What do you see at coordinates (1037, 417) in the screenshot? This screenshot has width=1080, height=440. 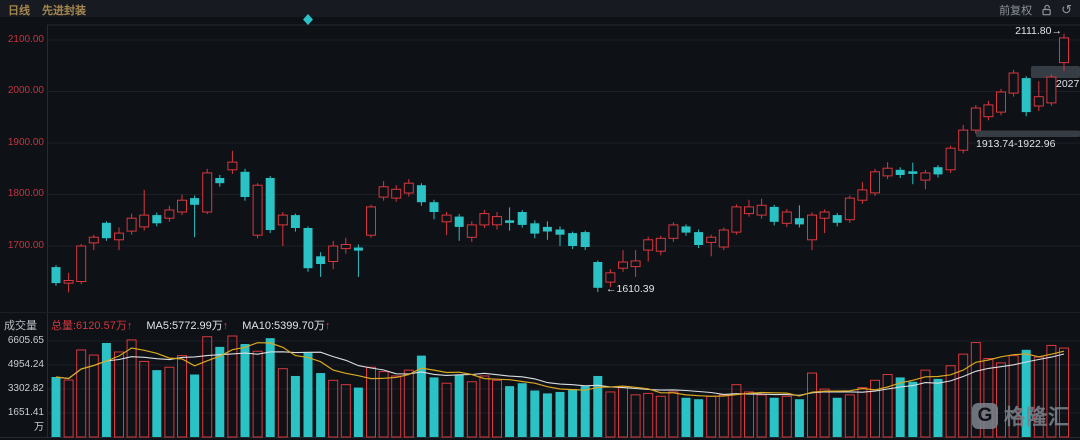 I see `watermark-text: 格隆汇` at bounding box center [1037, 417].